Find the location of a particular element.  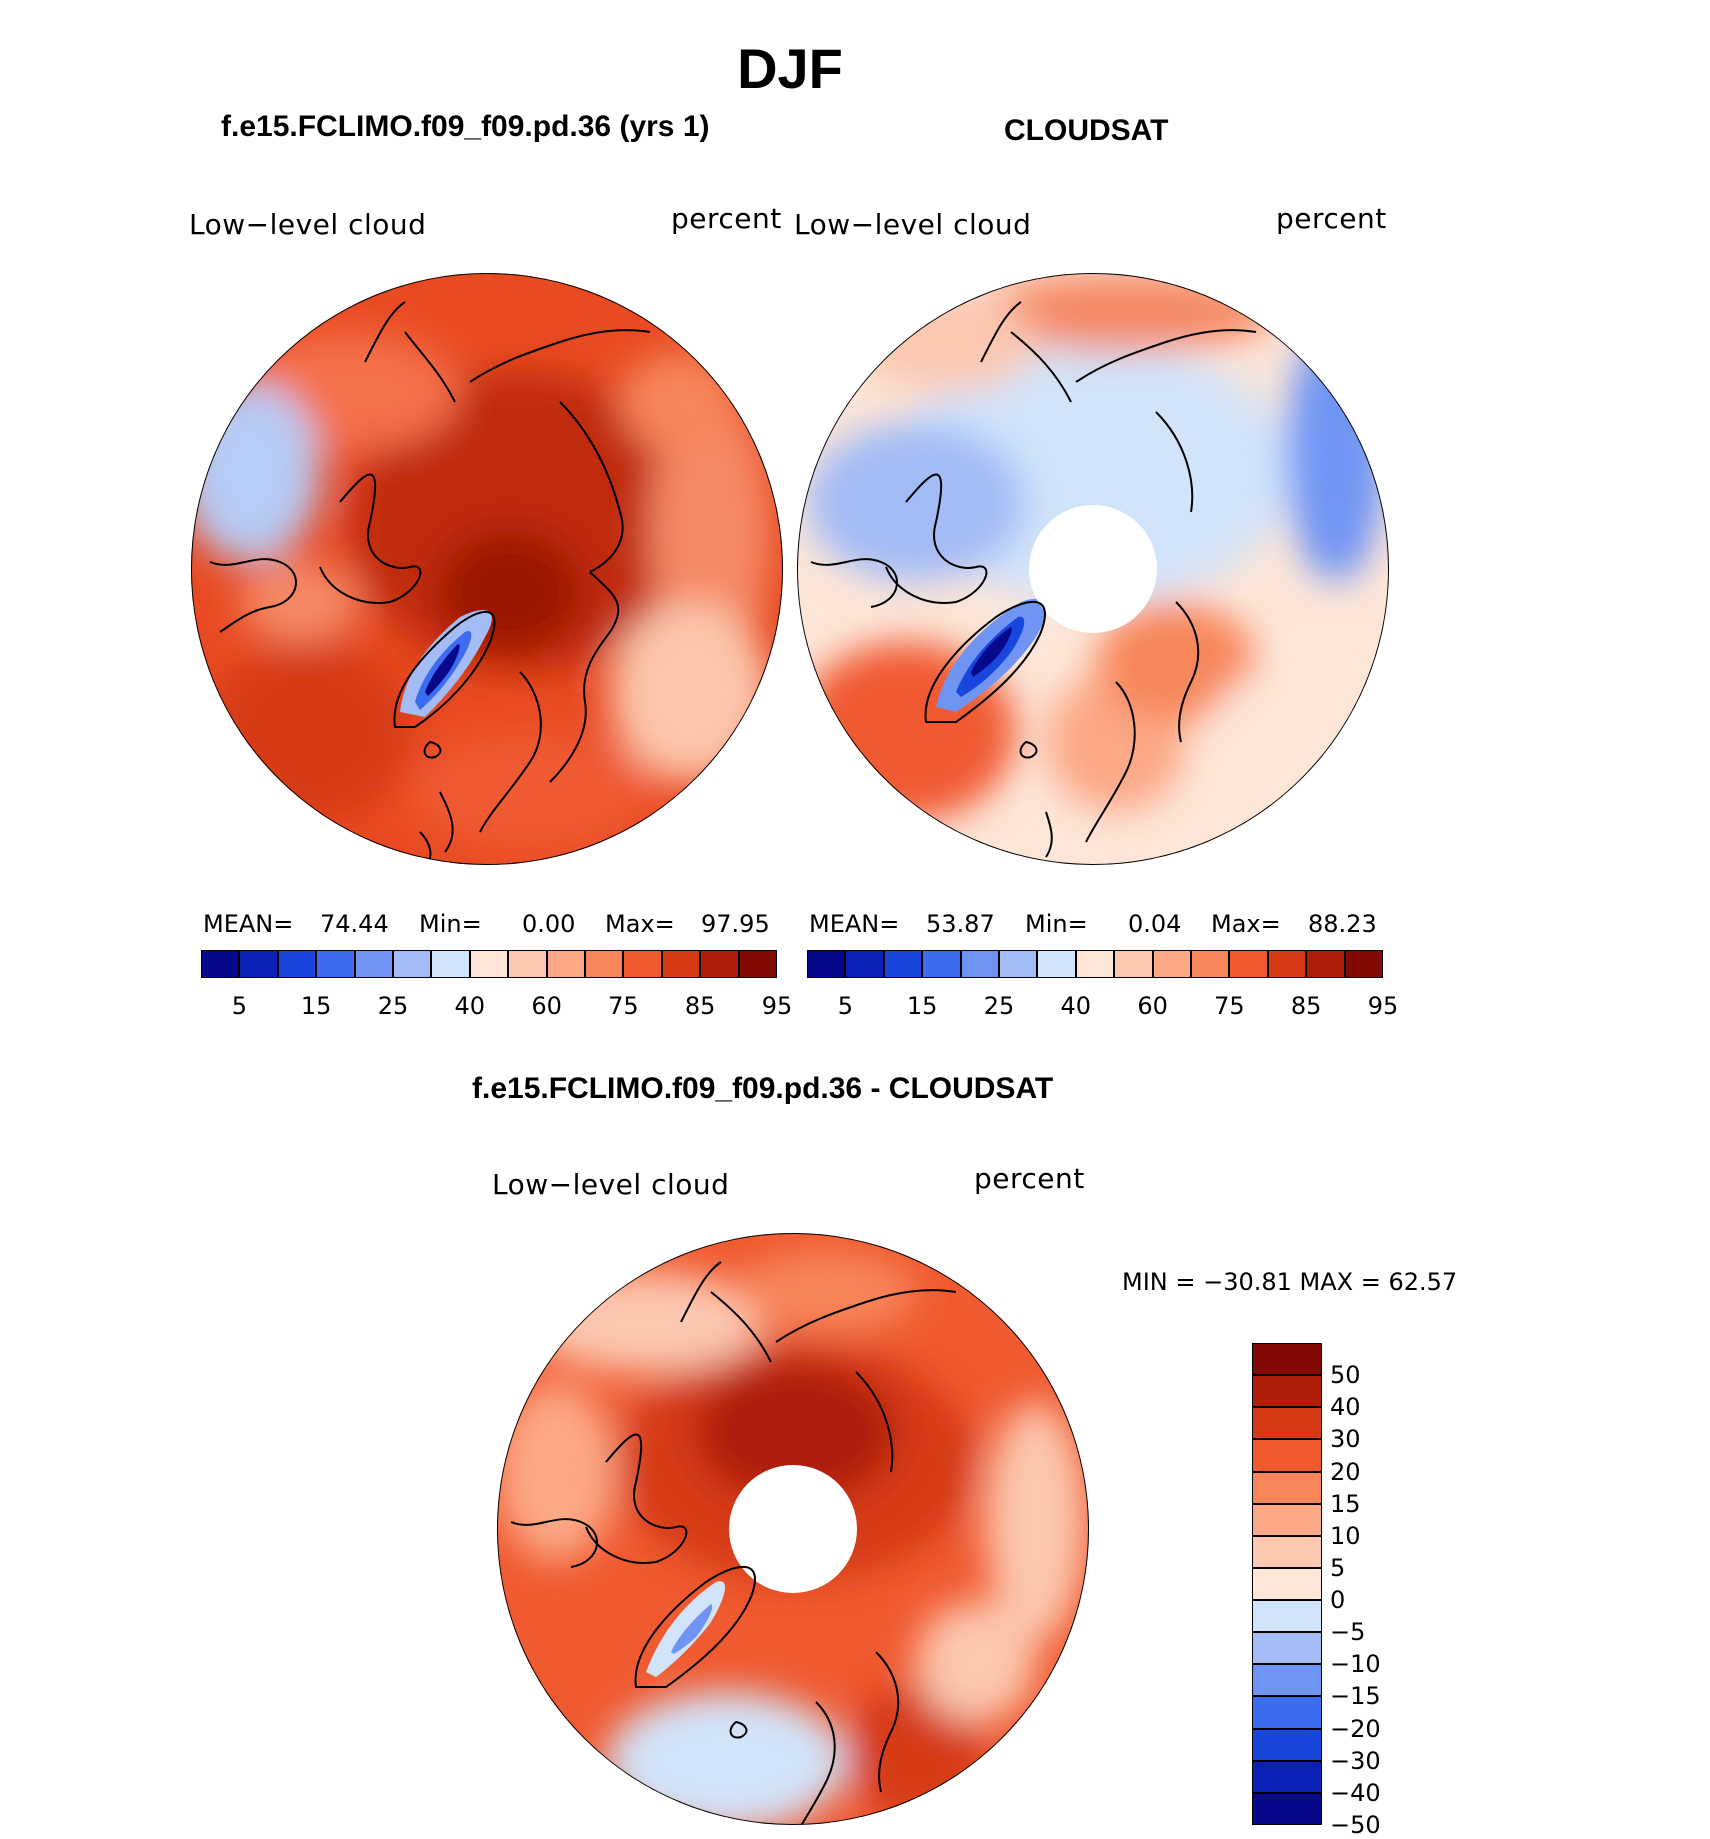

left-polar-map is located at coordinates (487, 569).